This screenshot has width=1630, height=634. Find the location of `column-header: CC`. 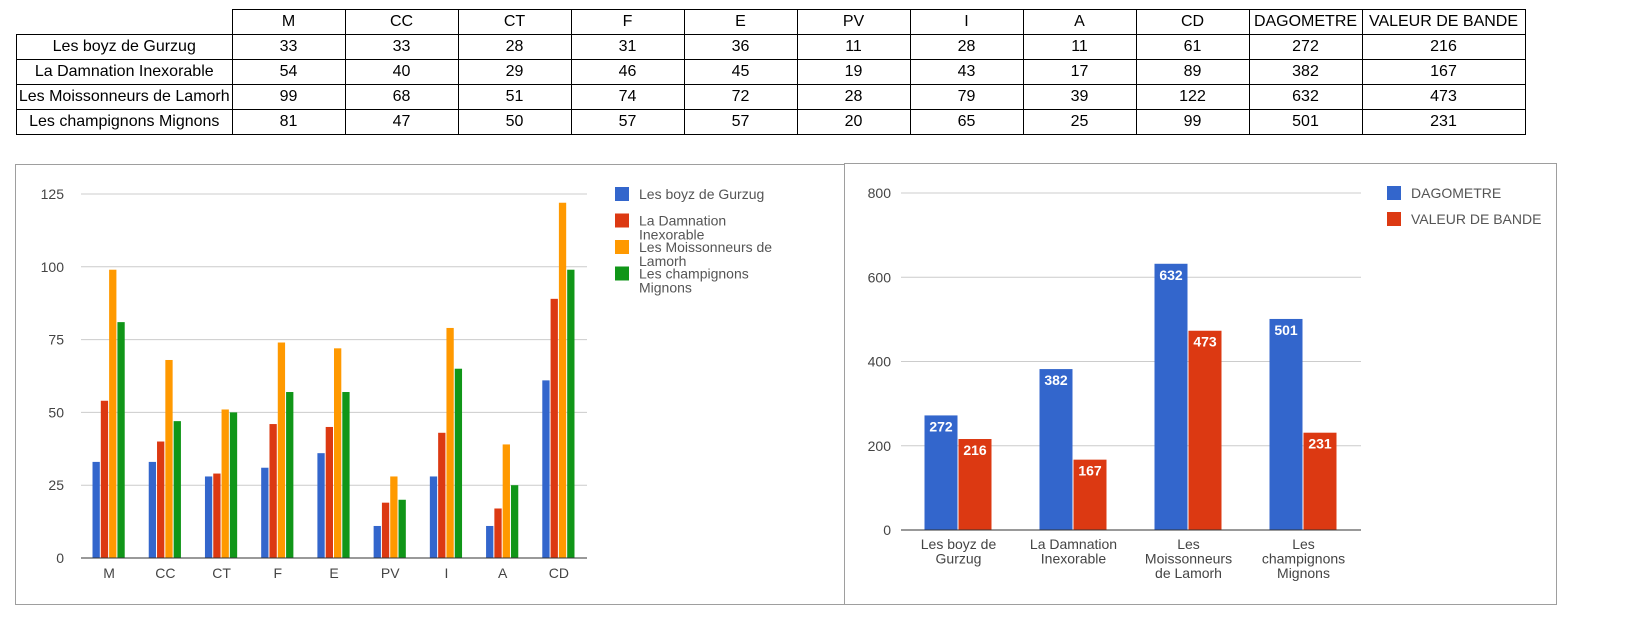

column-header: CC is located at coordinates (401, 22).